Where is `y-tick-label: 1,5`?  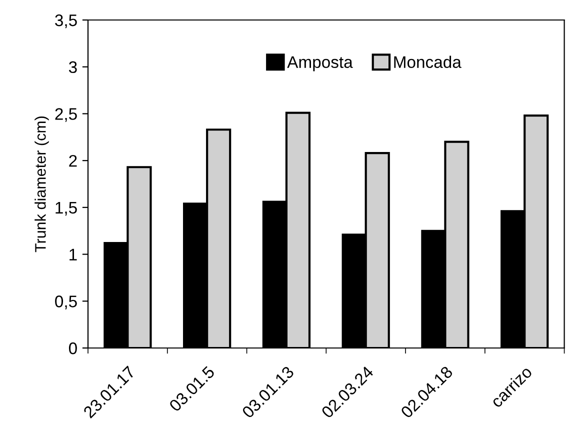
y-tick-label: 1,5 is located at coordinates (66, 209).